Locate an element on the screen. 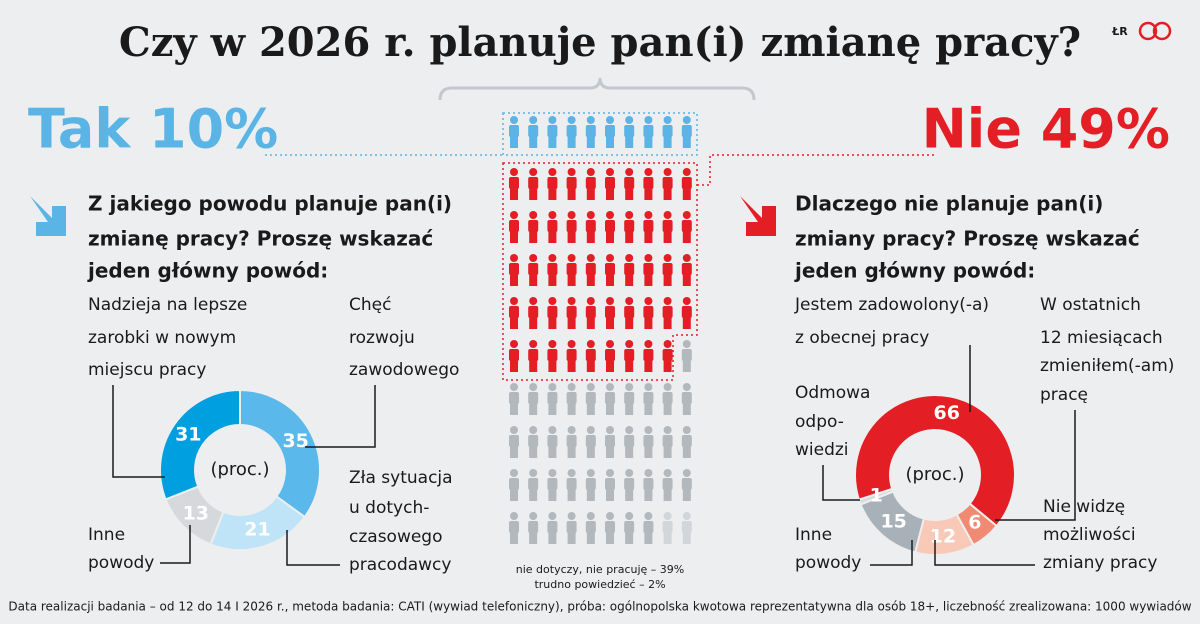 The height and width of the screenshot is (624, 1200). center-label: (proc.) is located at coordinates (934, 474).